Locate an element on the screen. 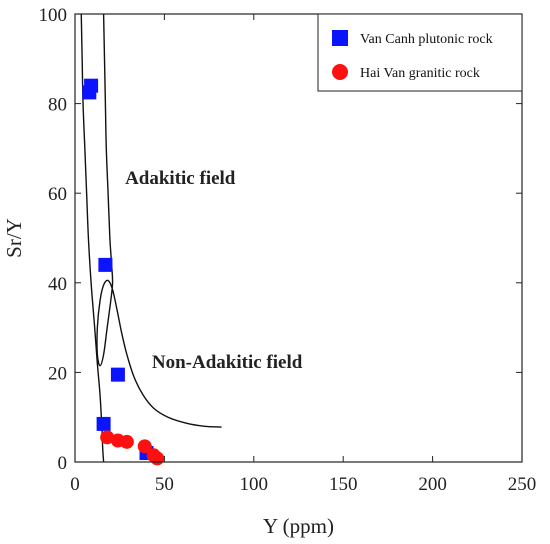 This screenshot has width=550, height=544. legend-entry-label: Van Canh plutonic rock is located at coordinates (426, 39).